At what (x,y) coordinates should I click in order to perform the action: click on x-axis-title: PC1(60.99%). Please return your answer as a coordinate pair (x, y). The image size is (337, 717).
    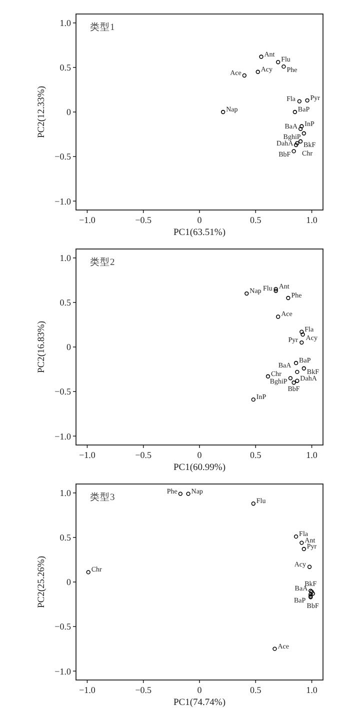
    Looking at the image, I should click on (200, 468).